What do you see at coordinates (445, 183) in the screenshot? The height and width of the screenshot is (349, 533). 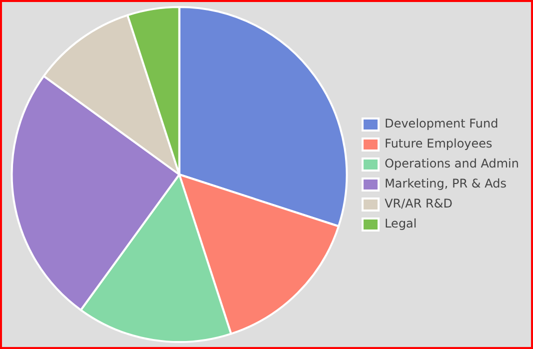 I see `legend-label: Marketing, PR & Ads` at bounding box center [445, 183].